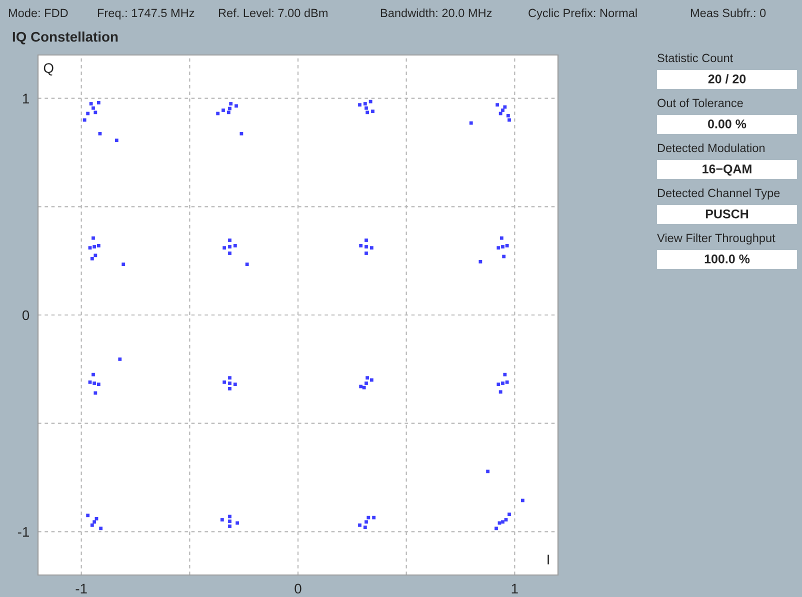 This screenshot has width=802, height=597. What do you see at coordinates (548, 559) in the screenshot?
I see `x-axis-title: I` at bounding box center [548, 559].